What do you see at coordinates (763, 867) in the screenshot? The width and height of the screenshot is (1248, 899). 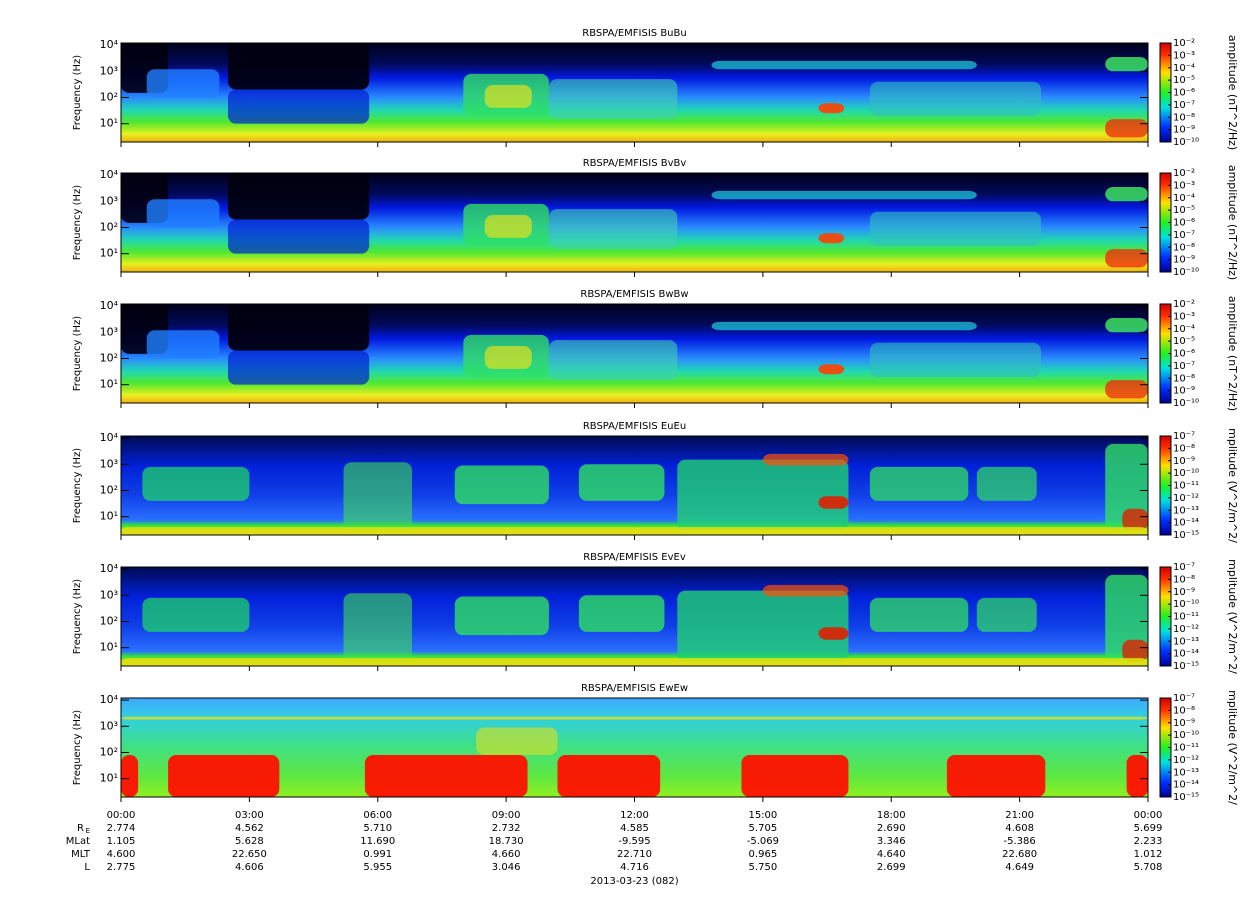 I see `ephemeris-value: 5.750` at bounding box center [763, 867].